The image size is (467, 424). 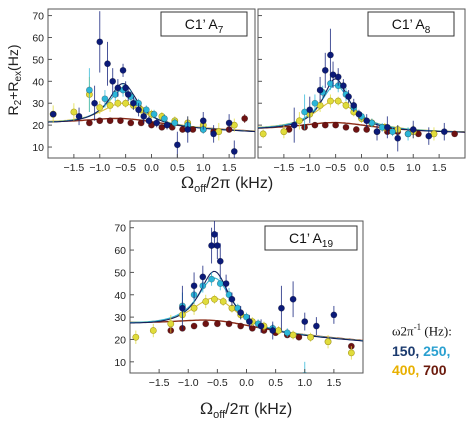 I want to click on panel-label: C1’ A19, so click(x=311, y=240).